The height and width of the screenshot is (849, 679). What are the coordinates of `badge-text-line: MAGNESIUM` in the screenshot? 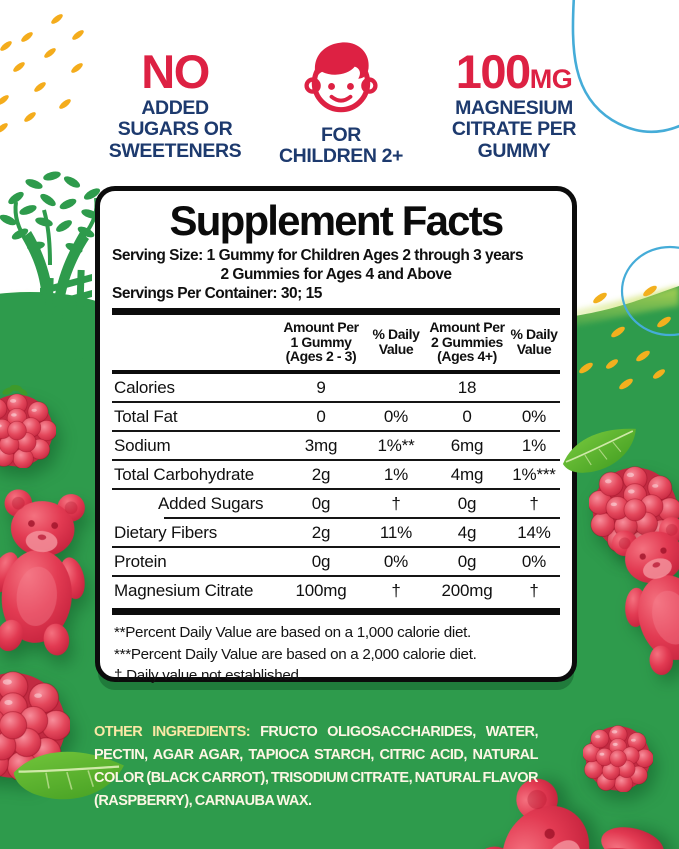 It's located at (514, 108).